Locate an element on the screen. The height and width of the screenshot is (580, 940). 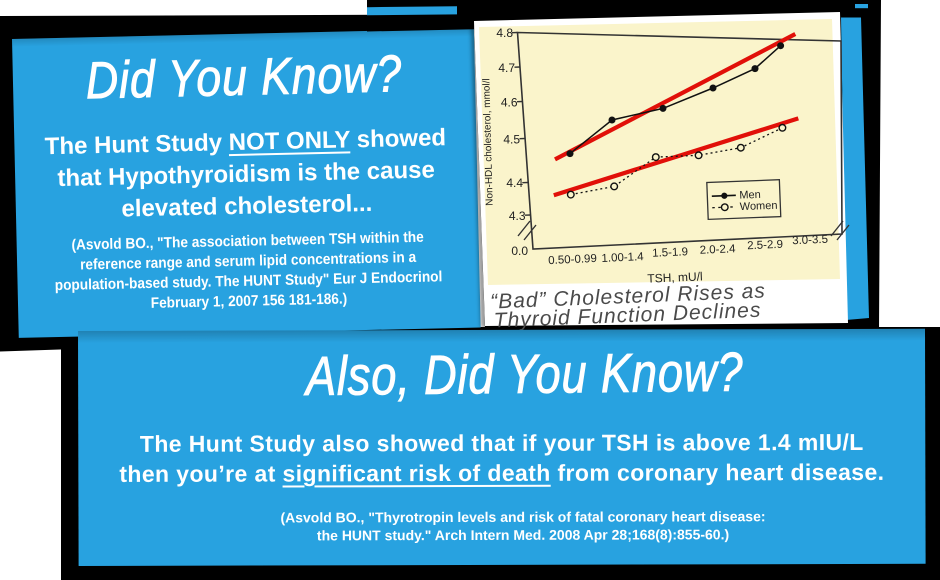
svg-text: Men is located at coordinates (750, 195).